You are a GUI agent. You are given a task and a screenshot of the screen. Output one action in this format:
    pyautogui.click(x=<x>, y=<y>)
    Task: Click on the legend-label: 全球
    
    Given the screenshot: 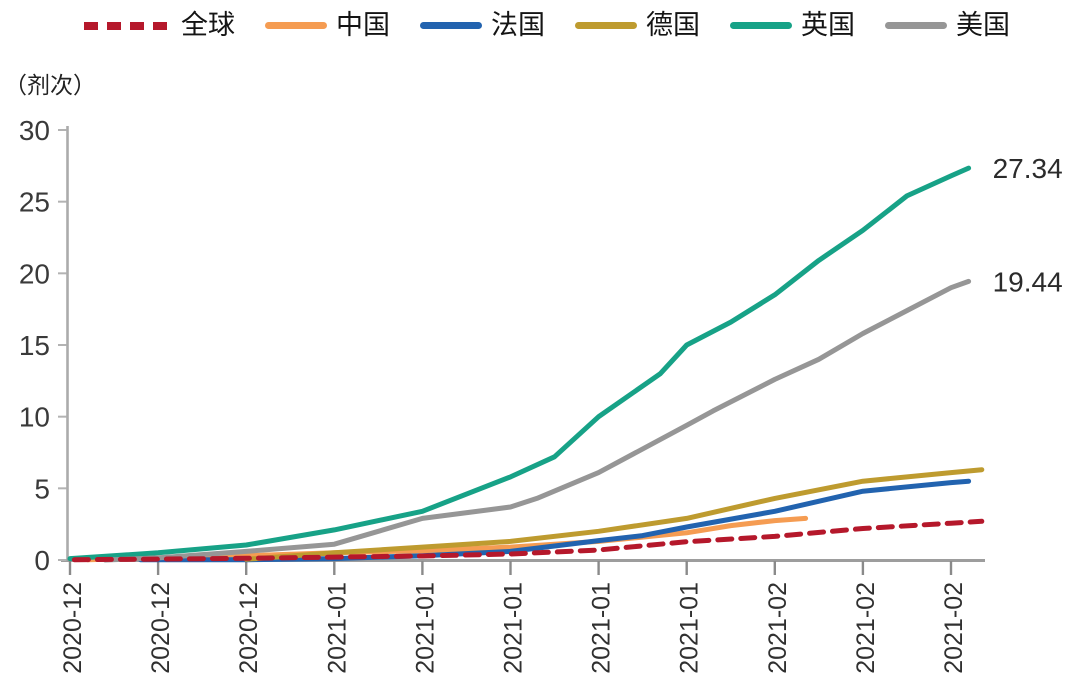 What is the action you would take?
    pyautogui.click(x=208, y=25)
    